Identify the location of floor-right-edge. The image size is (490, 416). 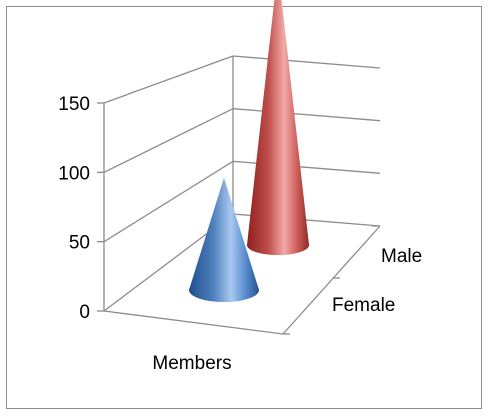
(331, 280).